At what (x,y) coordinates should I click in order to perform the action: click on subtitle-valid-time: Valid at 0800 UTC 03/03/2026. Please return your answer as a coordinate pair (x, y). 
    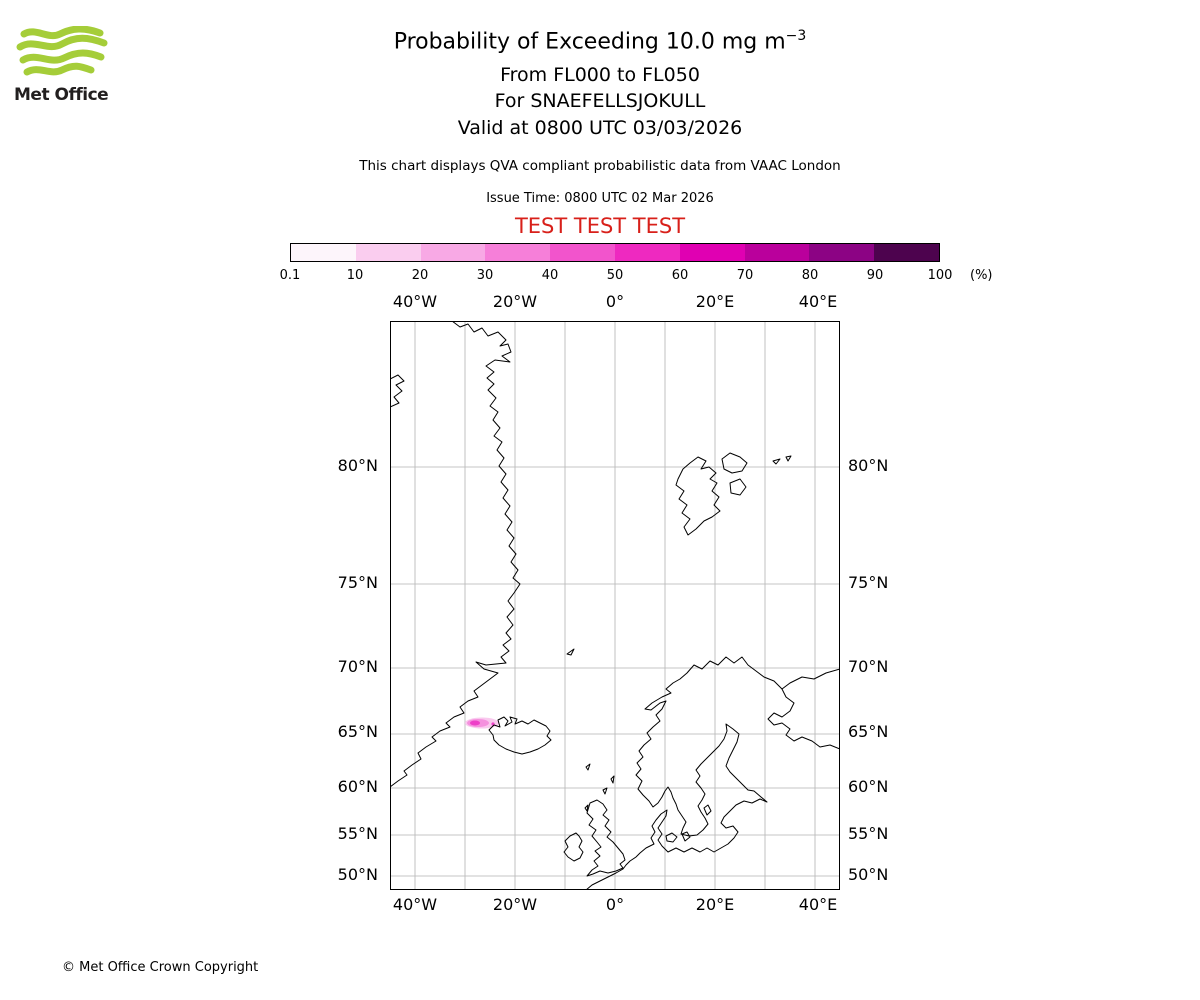
    Looking at the image, I should click on (600, 128).